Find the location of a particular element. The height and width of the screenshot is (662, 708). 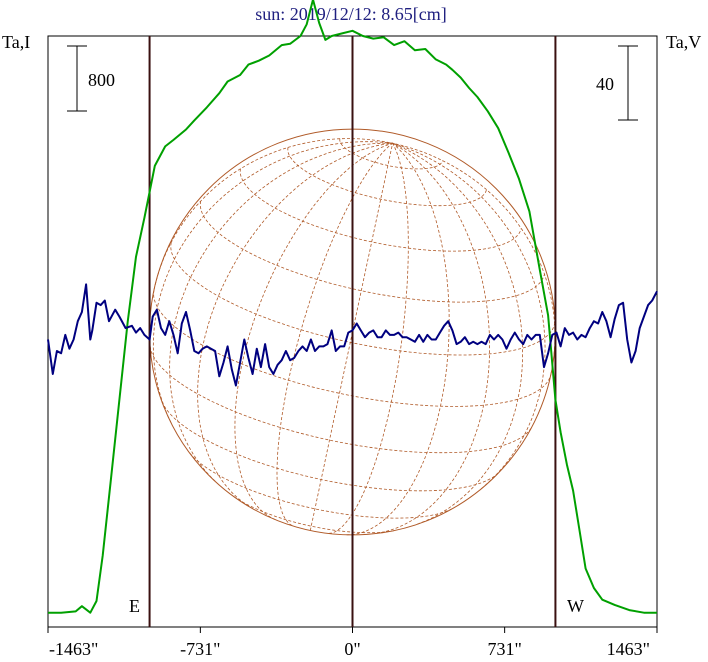

scale-bar-right-label: 40 is located at coordinates (605, 84).